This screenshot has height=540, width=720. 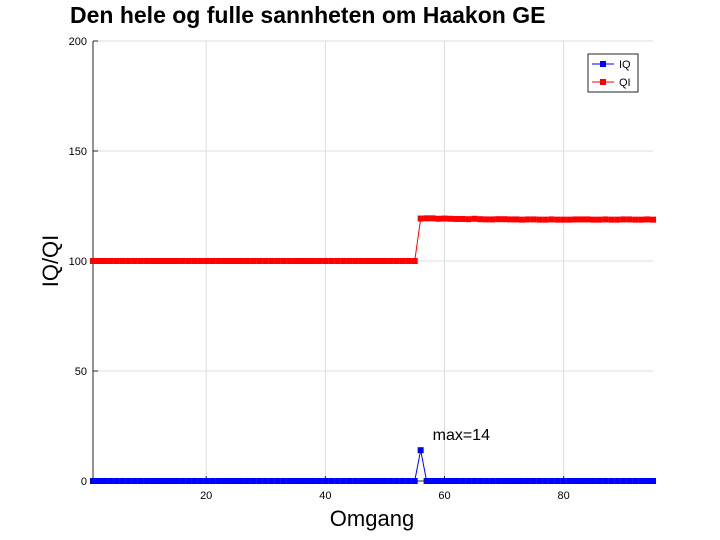 What do you see at coordinates (625, 65) in the screenshot?
I see `legend-label-iq: IQ` at bounding box center [625, 65].